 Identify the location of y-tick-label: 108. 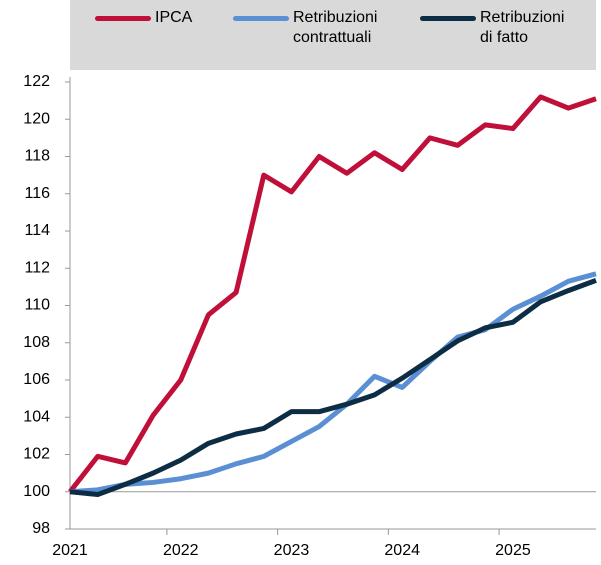
(36, 342).